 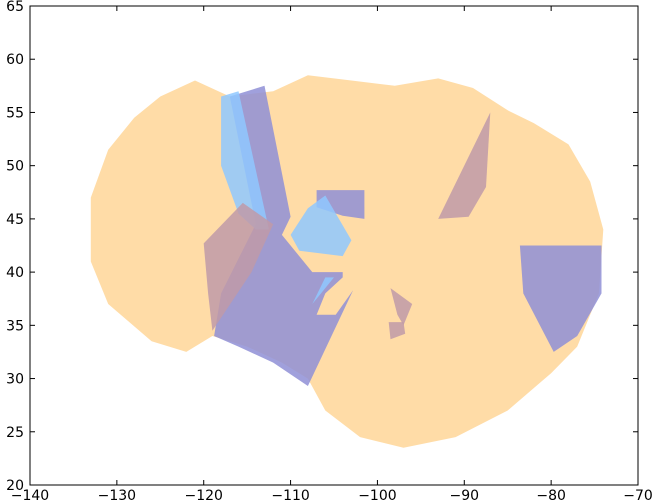 What do you see at coordinates (15, 486) in the screenshot?
I see `y-tick-label: 20` at bounding box center [15, 486].